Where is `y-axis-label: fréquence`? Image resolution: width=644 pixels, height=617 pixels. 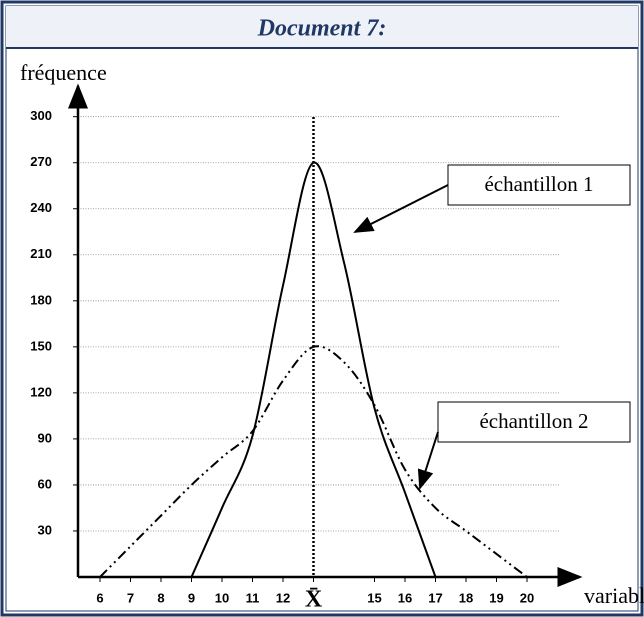 y-axis-label: fréquence is located at coordinates (63, 72).